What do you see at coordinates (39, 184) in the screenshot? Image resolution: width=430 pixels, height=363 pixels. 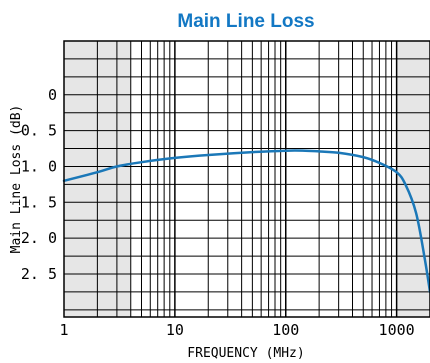 I see `y-tick-labels: 0 0. 5 1. 0 1. 5 2. 0 2. 5` at bounding box center [39, 184].